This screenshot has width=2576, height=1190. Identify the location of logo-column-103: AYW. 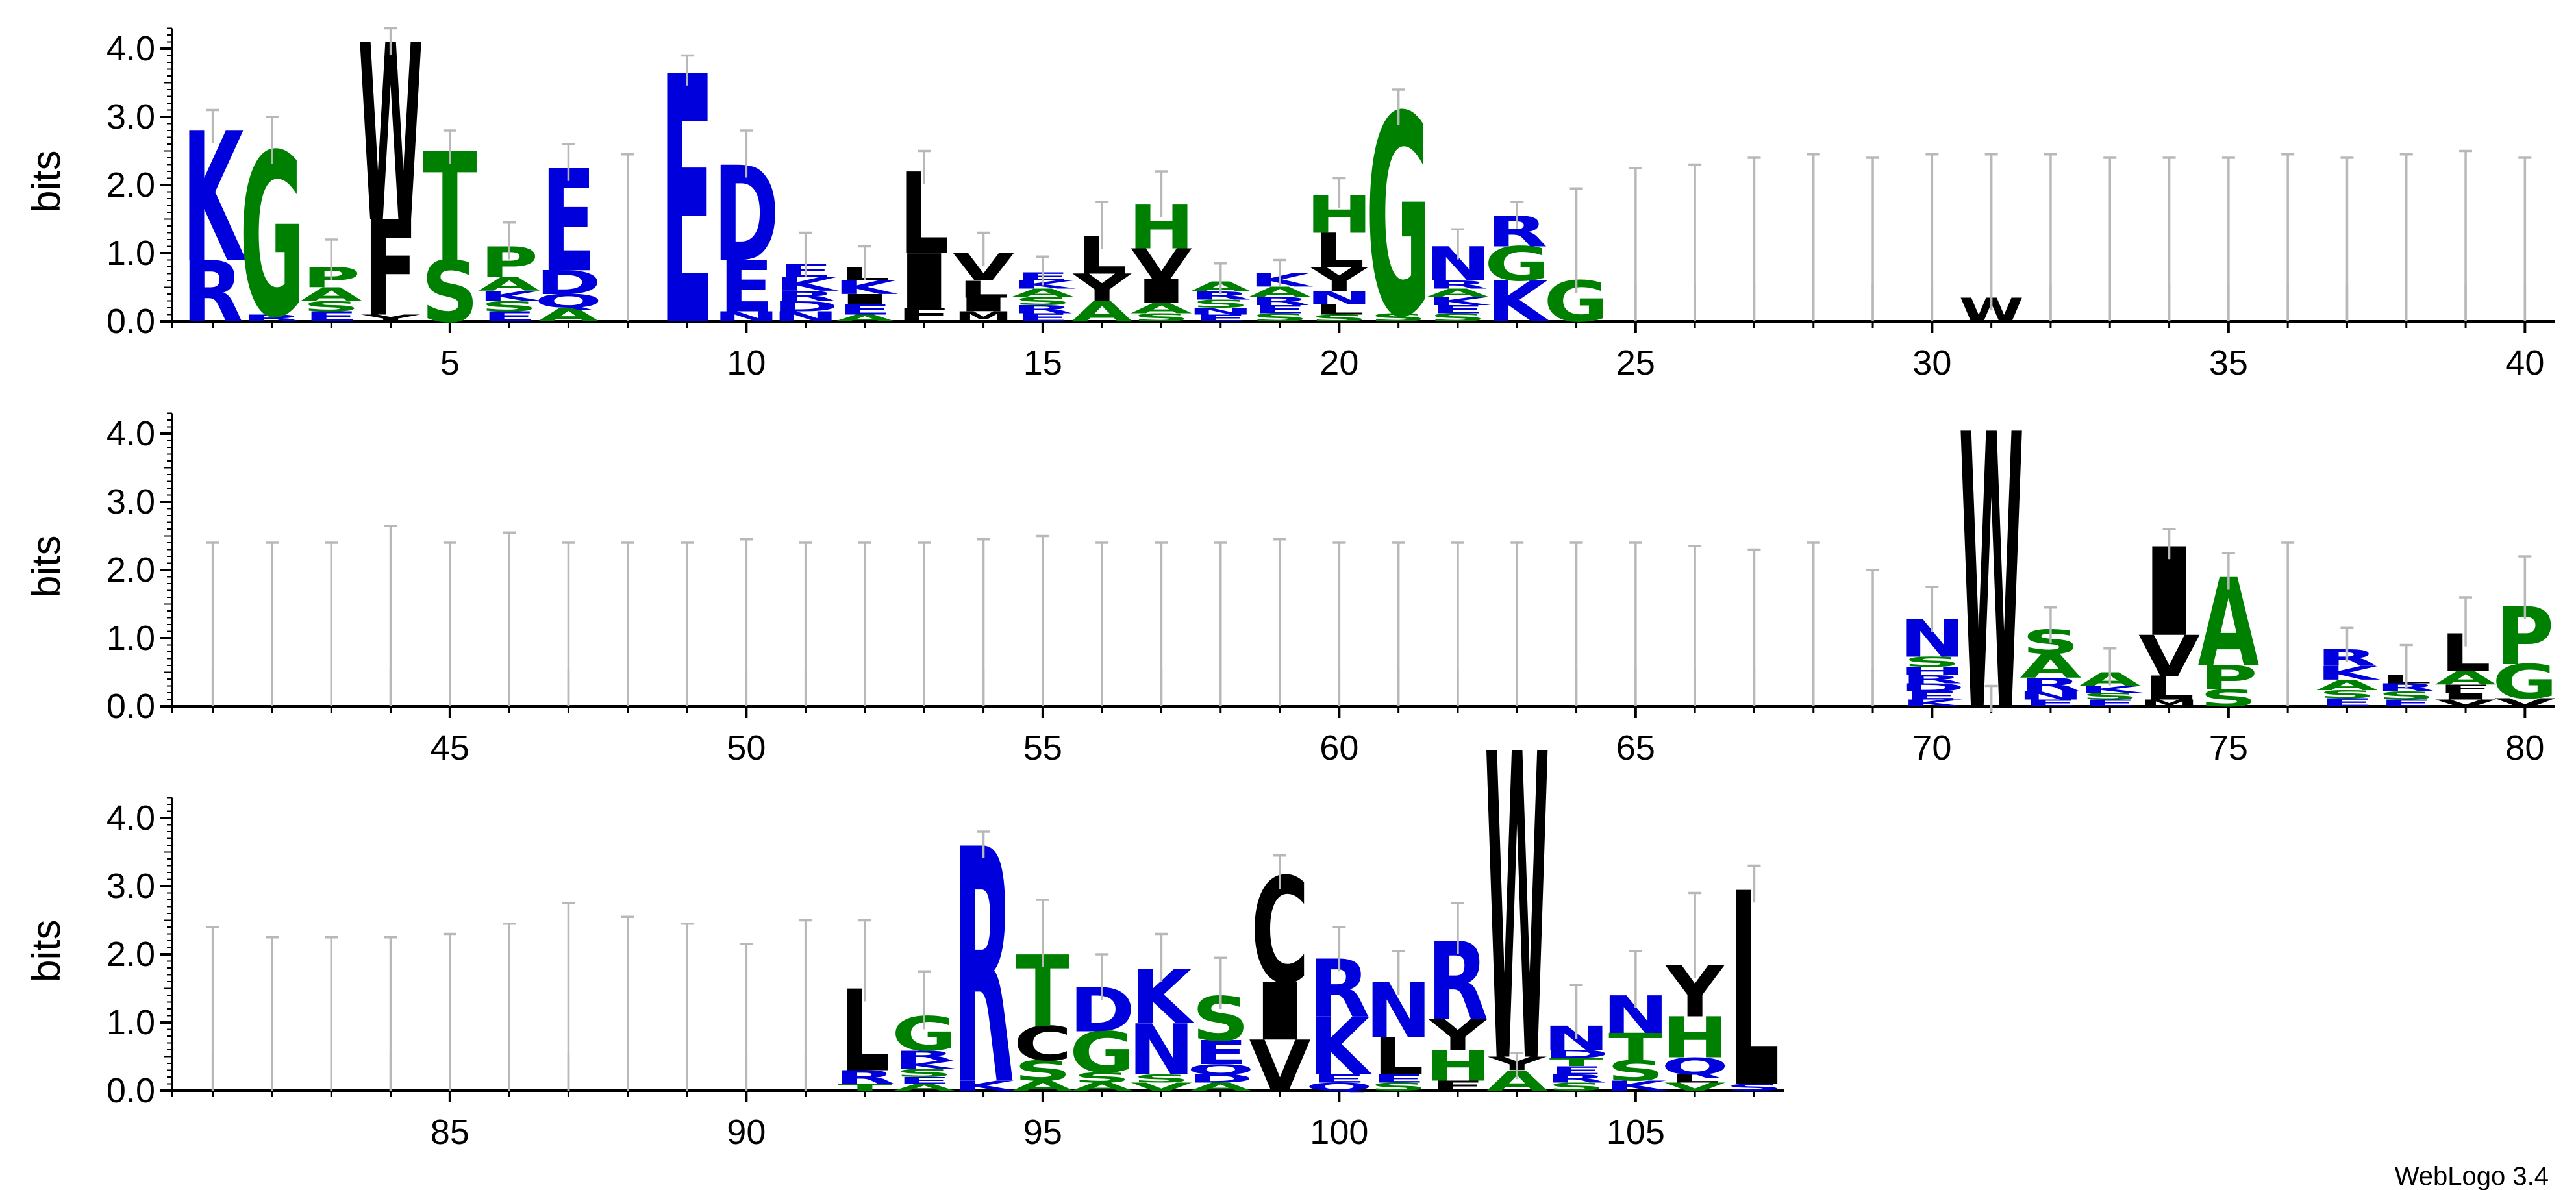
(1516, 912).